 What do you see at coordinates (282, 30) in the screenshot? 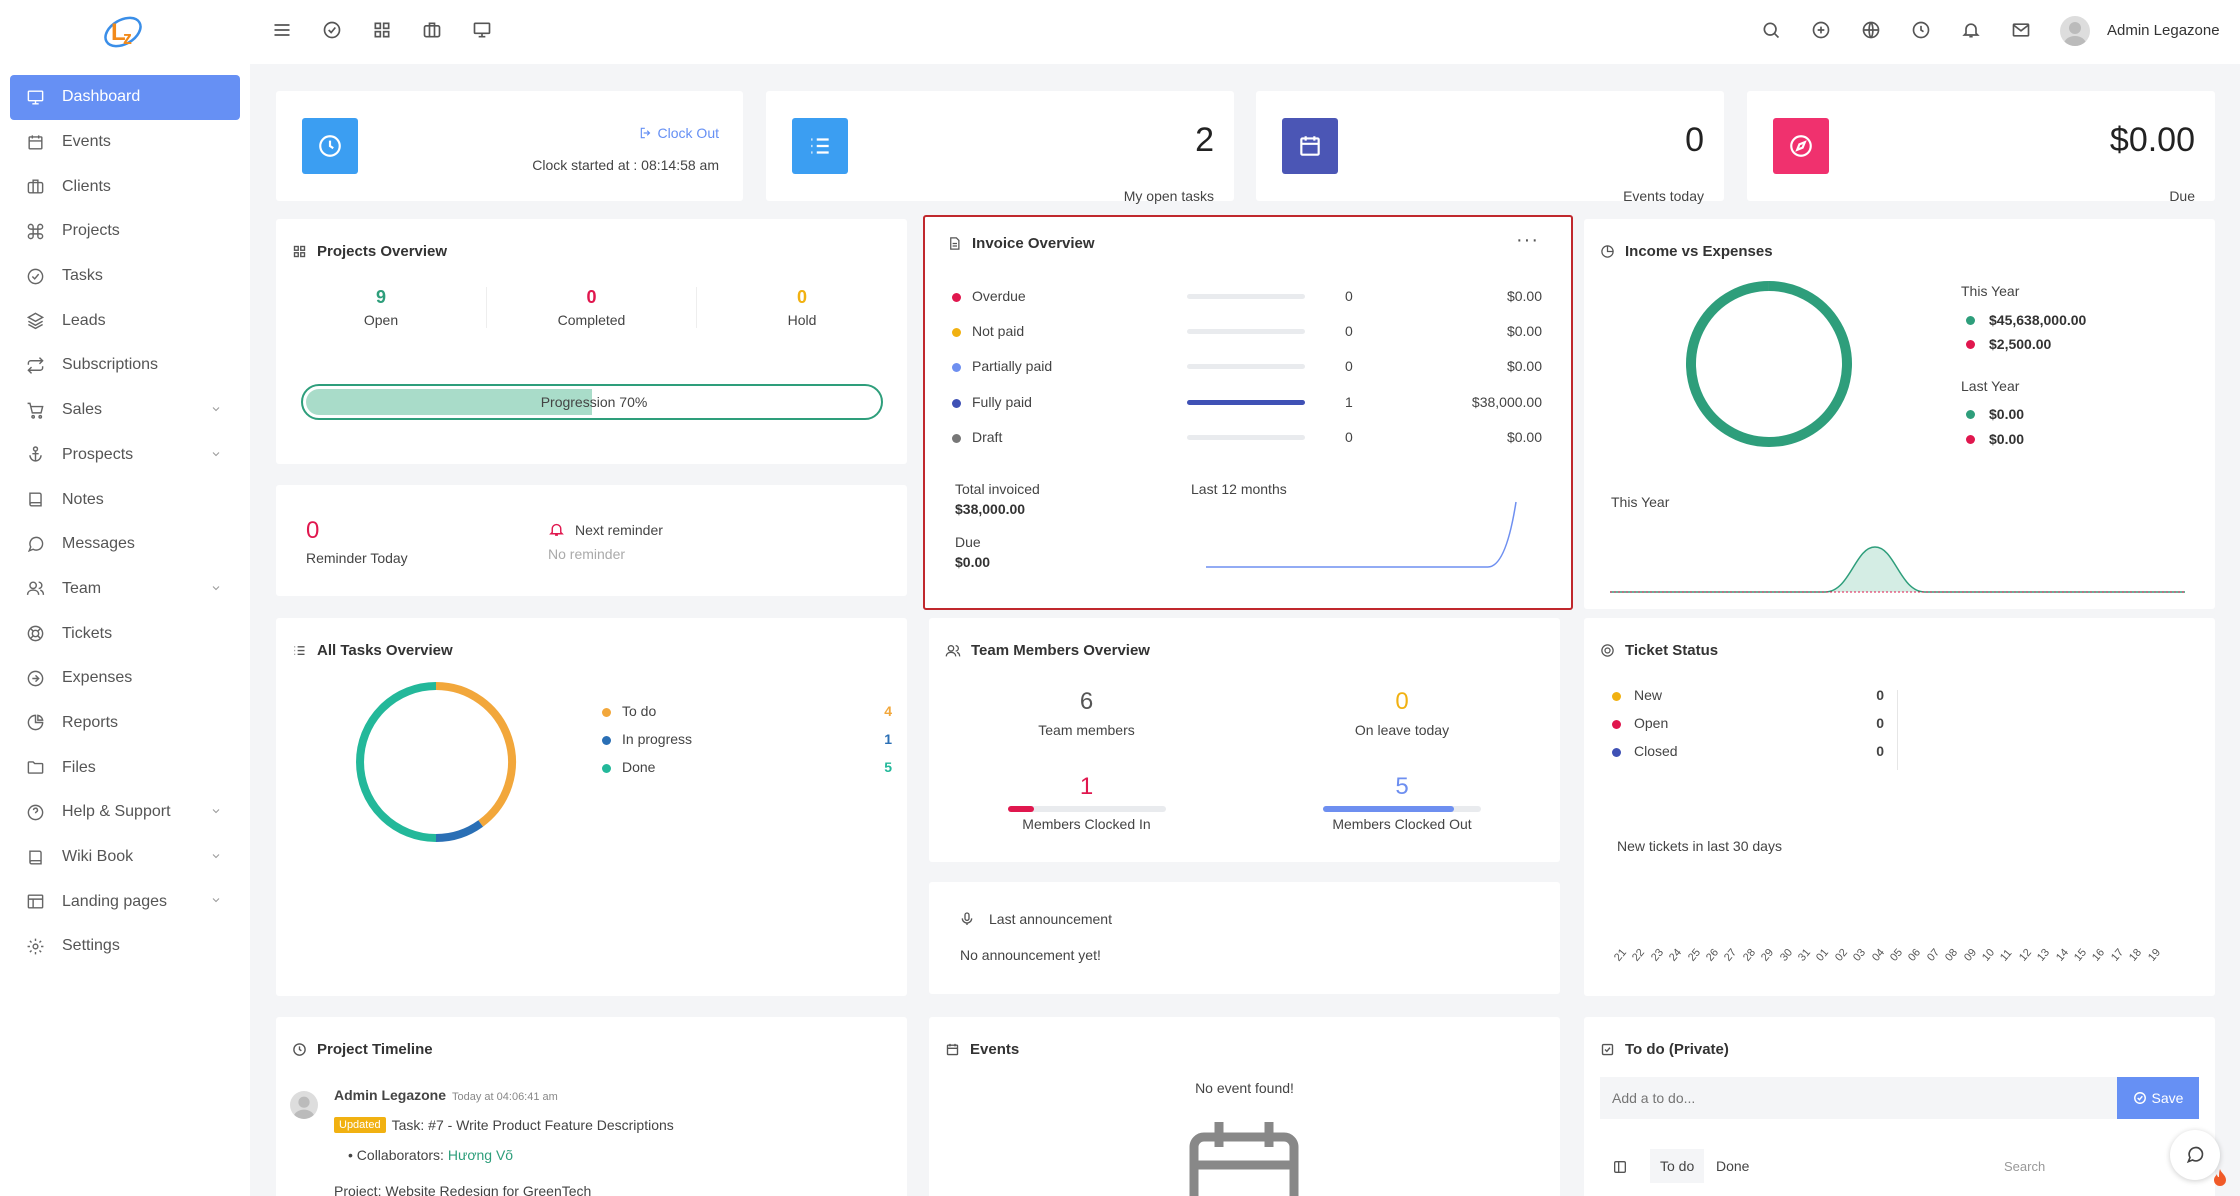
I see `menu-icon` at bounding box center [282, 30].